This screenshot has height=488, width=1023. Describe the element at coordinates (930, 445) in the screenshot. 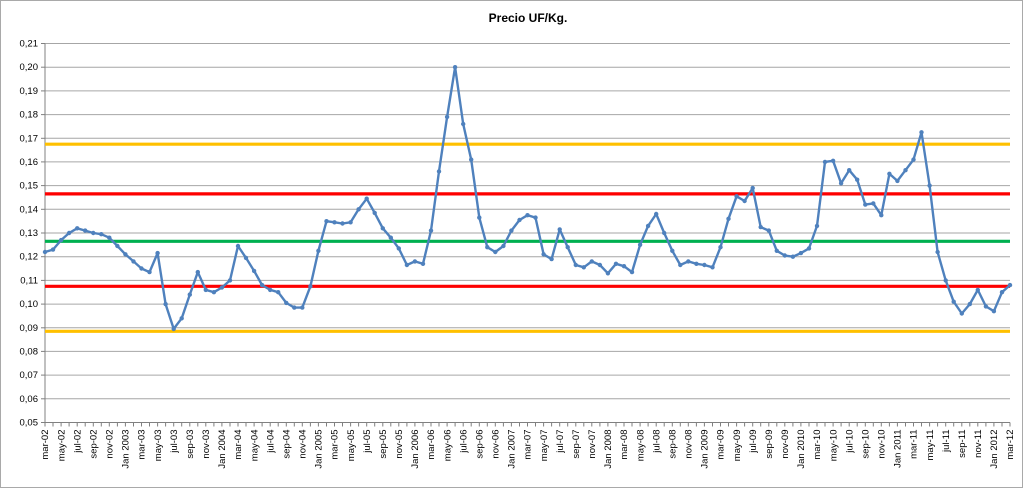

I see `x-axis-tick-label: may-11` at that location.